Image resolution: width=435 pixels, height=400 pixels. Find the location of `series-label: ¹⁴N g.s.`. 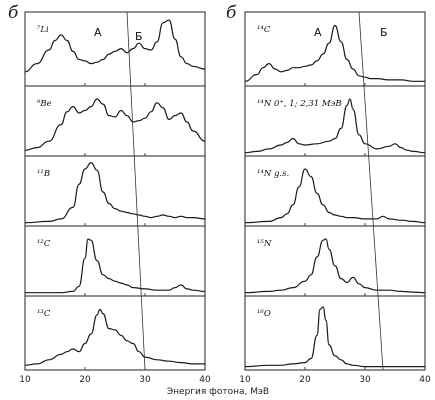

series-label: ¹⁴N g.s. is located at coordinates (273, 174).